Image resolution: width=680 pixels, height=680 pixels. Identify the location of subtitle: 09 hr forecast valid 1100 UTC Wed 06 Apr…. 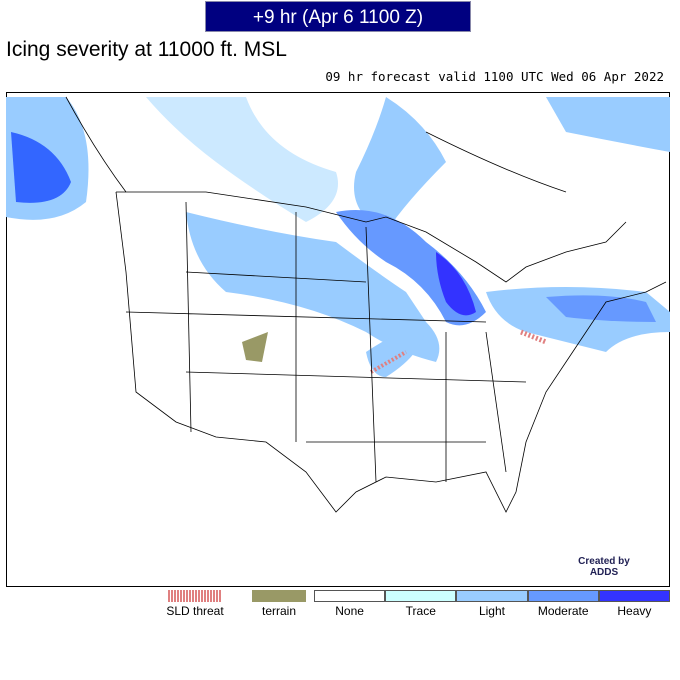
(494, 76).